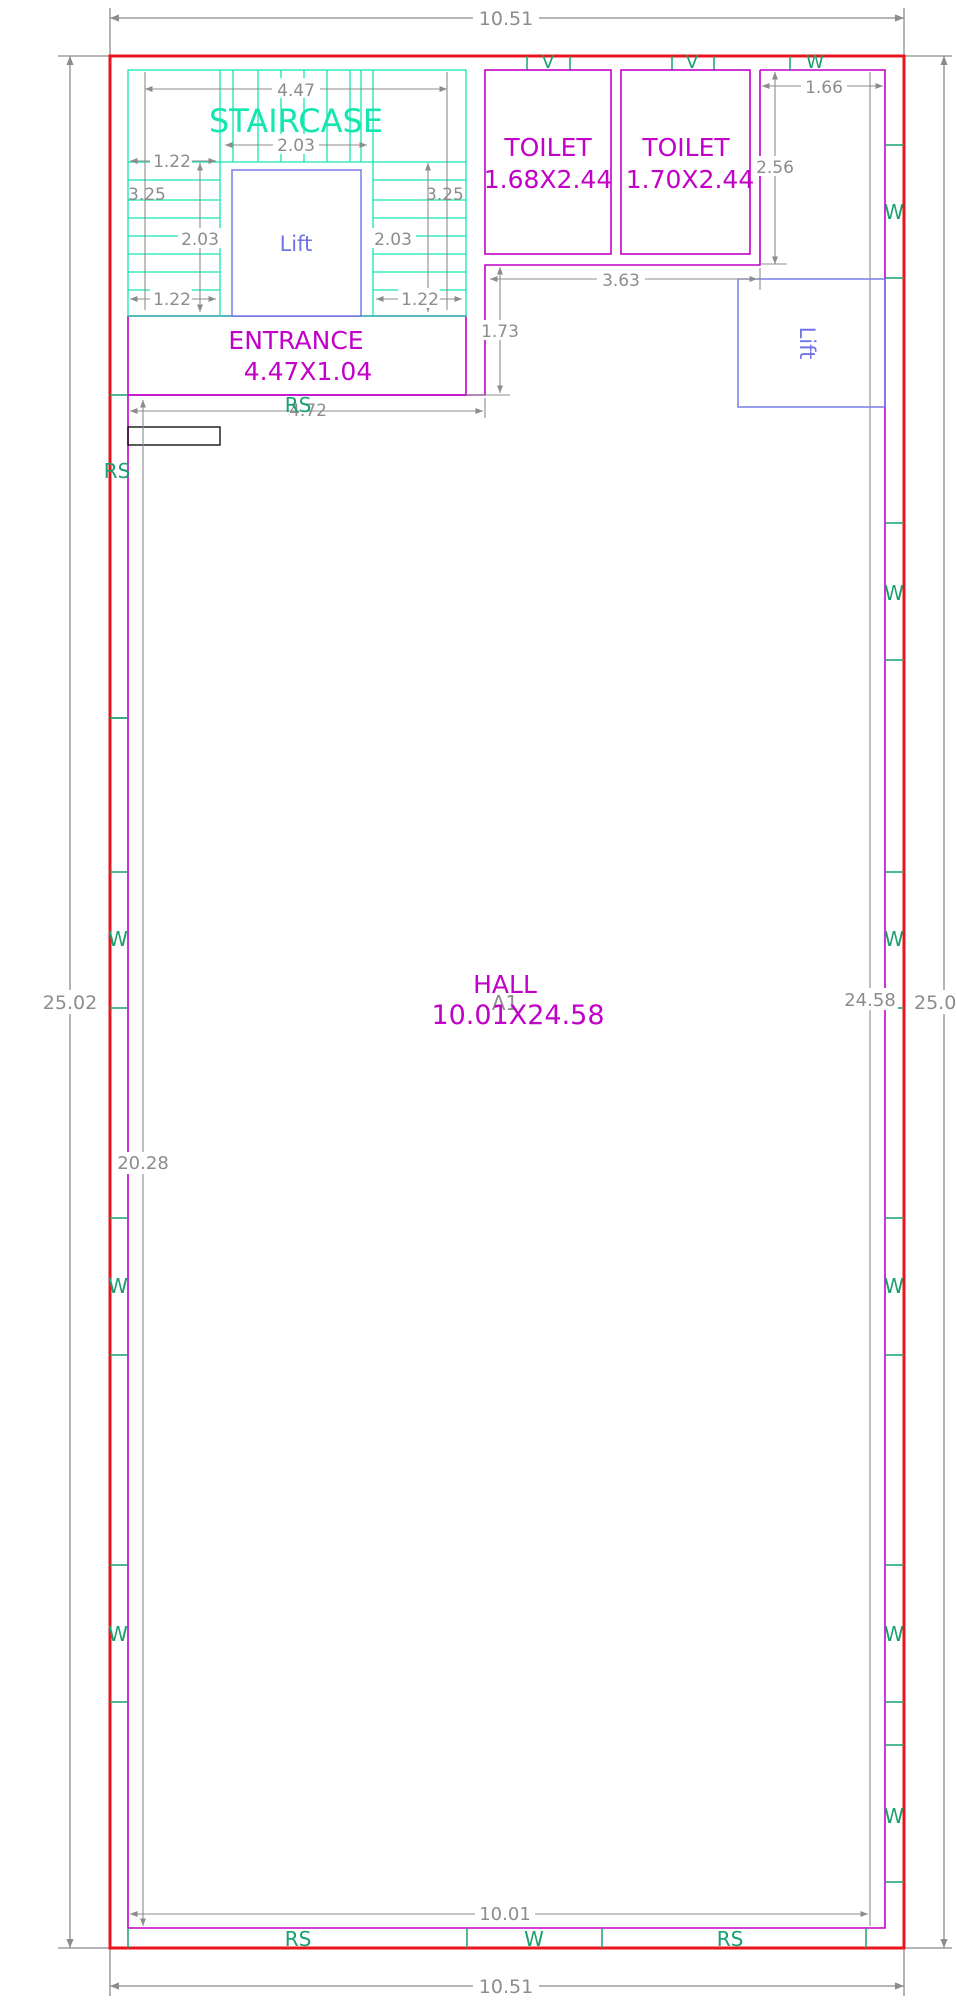  What do you see at coordinates (894, 1286) in the screenshot?
I see `w-right-4-label: W` at bounding box center [894, 1286].